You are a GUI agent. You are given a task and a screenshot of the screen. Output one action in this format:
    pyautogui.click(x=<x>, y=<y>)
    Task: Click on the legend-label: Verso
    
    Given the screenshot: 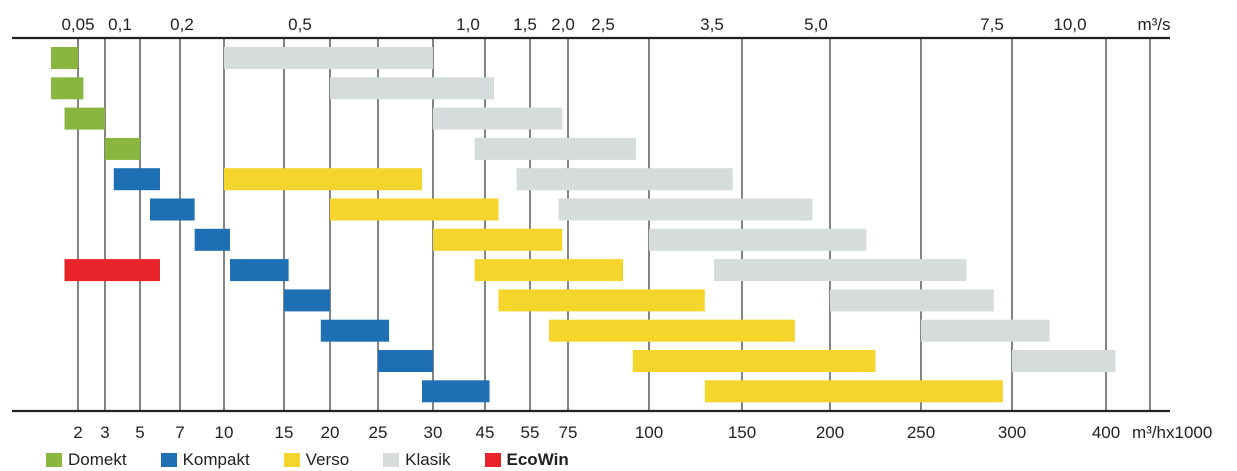 What is the action you would take?
    pyautogui.click(x=327, y=459)
    